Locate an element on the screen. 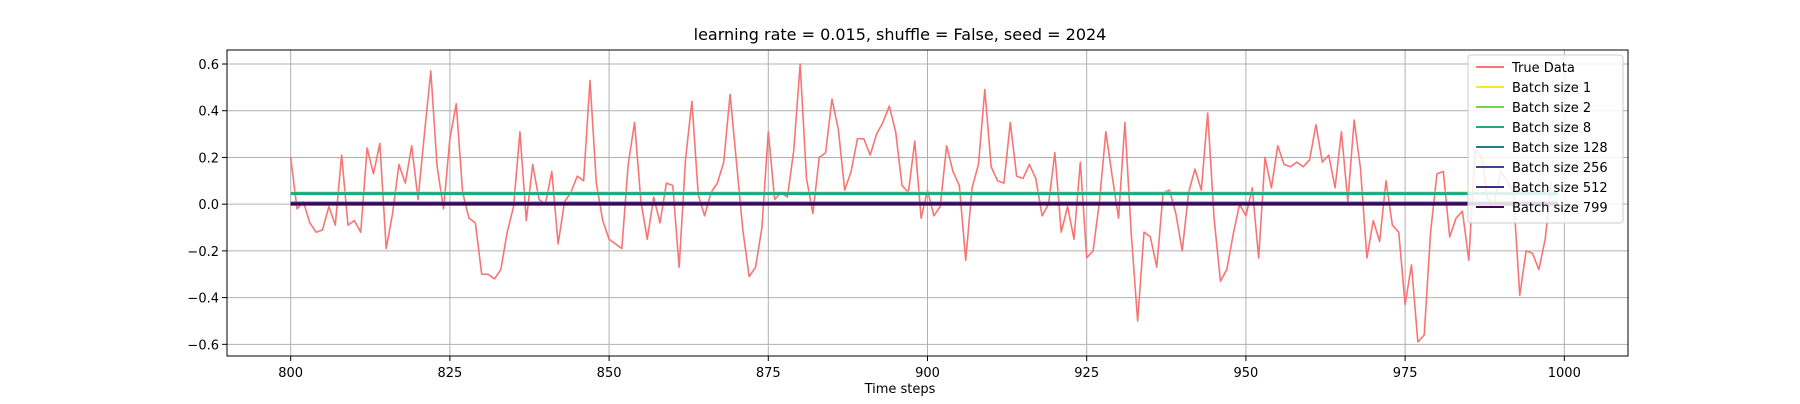 Image resolution: width=1800 pixels, height=404 pixels. legend-label-batch-size-799: Batch size 799 is located at coordinates (1560, 208).